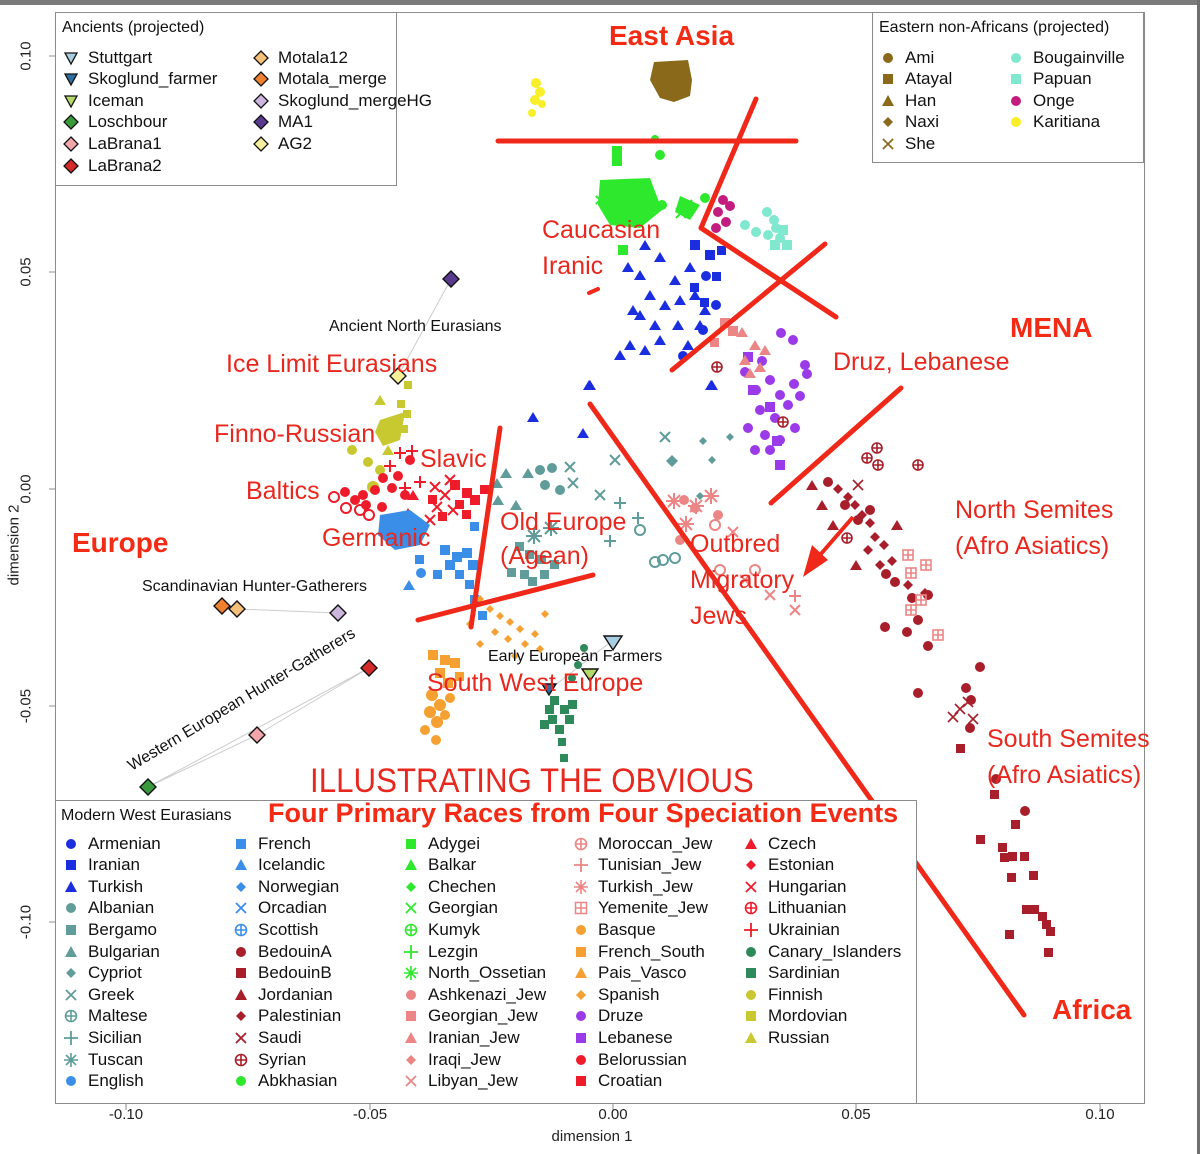  What do you see at coordinates (108, 929) in the screenshot?
I see `legend-item: Bergamo` at bounding box center [108, 929].